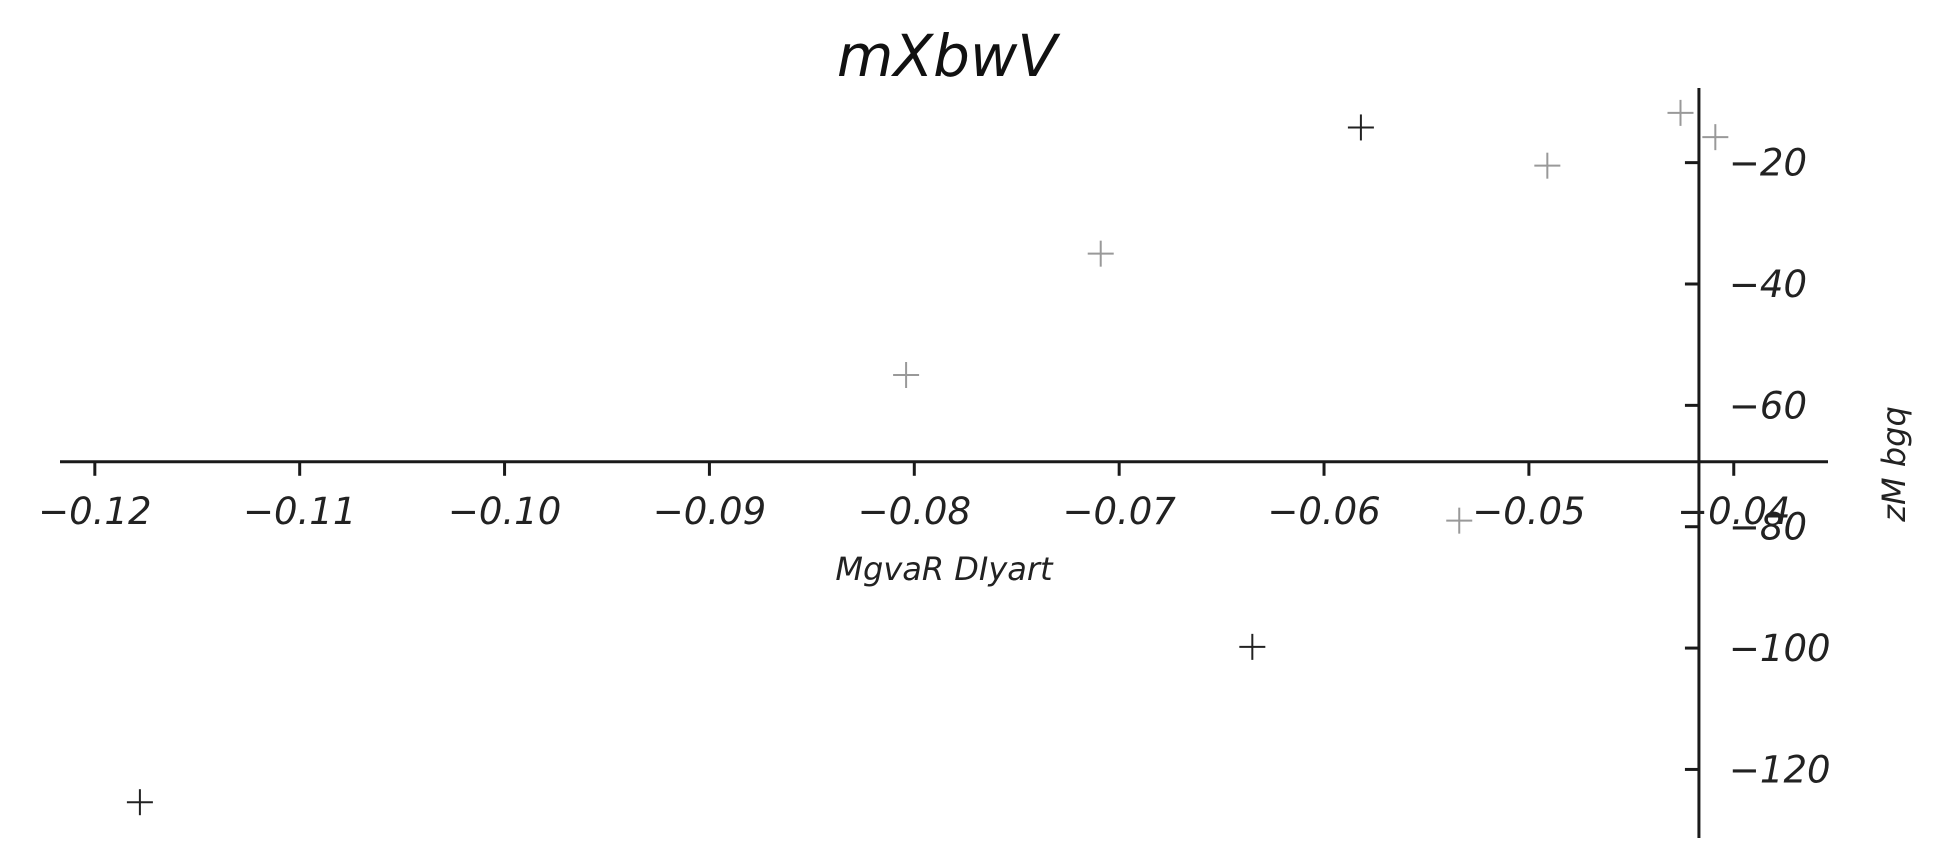 This screenshot has width=1944, height=864. Describe the element at coordinates (1323, 511) in the screenshot. I see `x-tick-label: −0.06` at that location.